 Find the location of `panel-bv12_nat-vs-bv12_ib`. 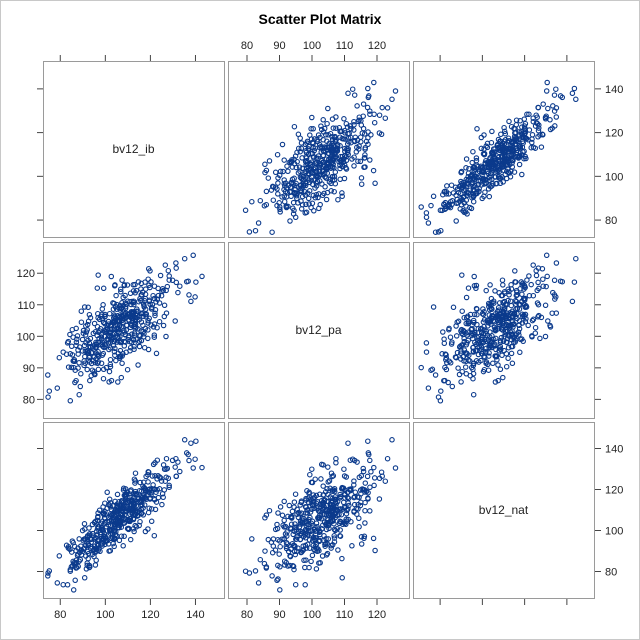

panel-bv12_nat-vs-bv12_ib is located at coordinates (504, 149).